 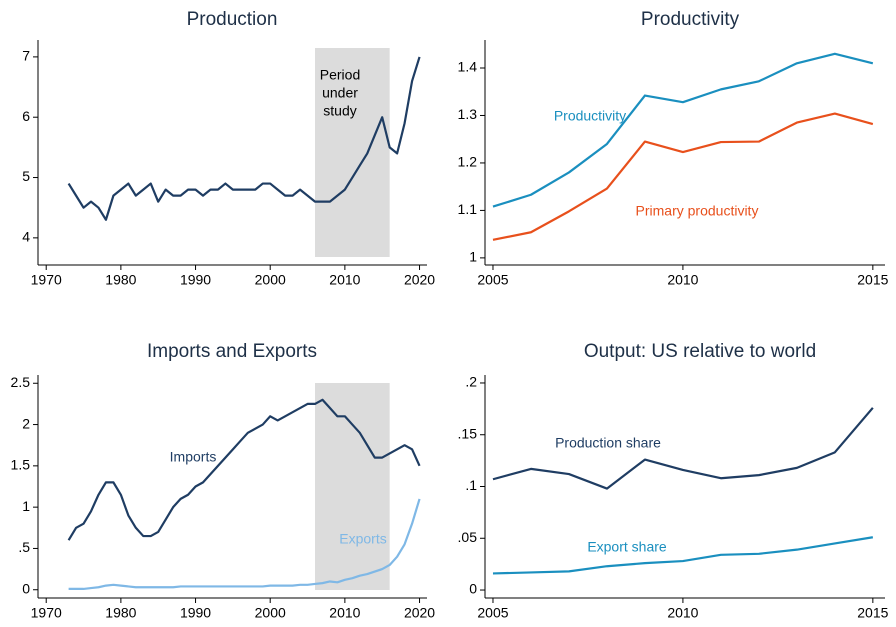 What do you see at coordinates (340, 75) in the screenshot?
I see `annotation: Period` at bounding box center [340, 75].